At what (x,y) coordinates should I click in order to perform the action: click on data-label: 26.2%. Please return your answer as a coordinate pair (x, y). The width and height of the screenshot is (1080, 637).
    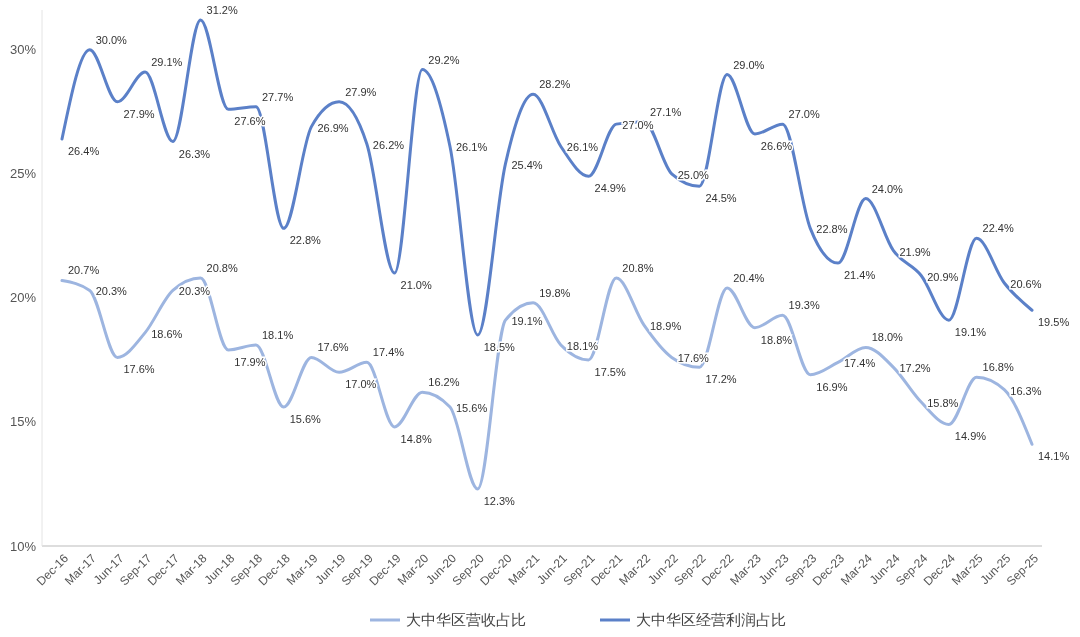
    Looking at the image, I should click on (388, 145).